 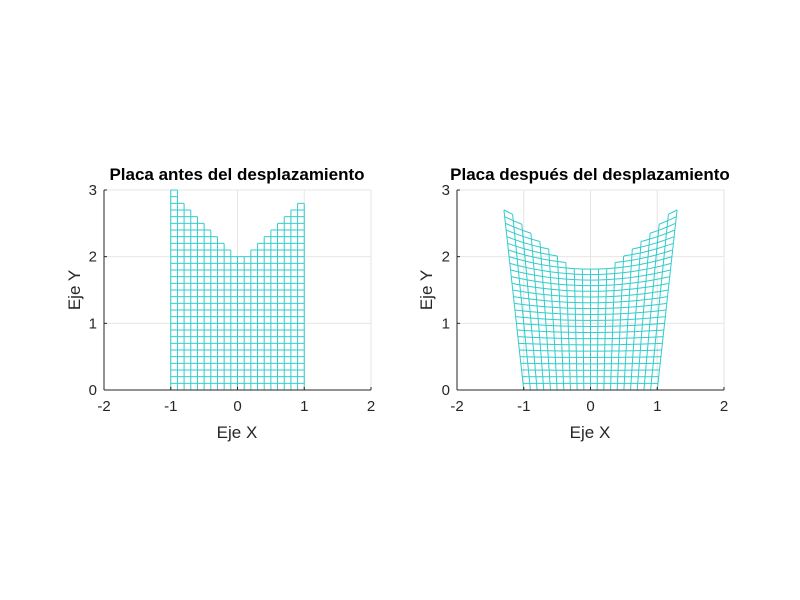 What do you see at coordinates (304, 406) in the screenshot?
I see `x-tick-label: 1` at bounding box center [304, 406].